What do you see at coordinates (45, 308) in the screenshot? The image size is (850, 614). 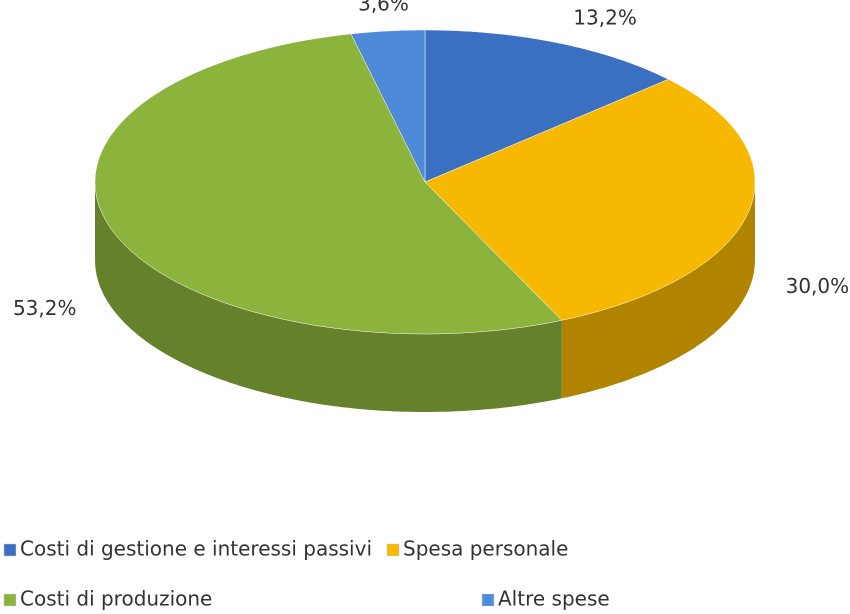 I see `data-label: 53,2%` at bounding box center [45, 308].